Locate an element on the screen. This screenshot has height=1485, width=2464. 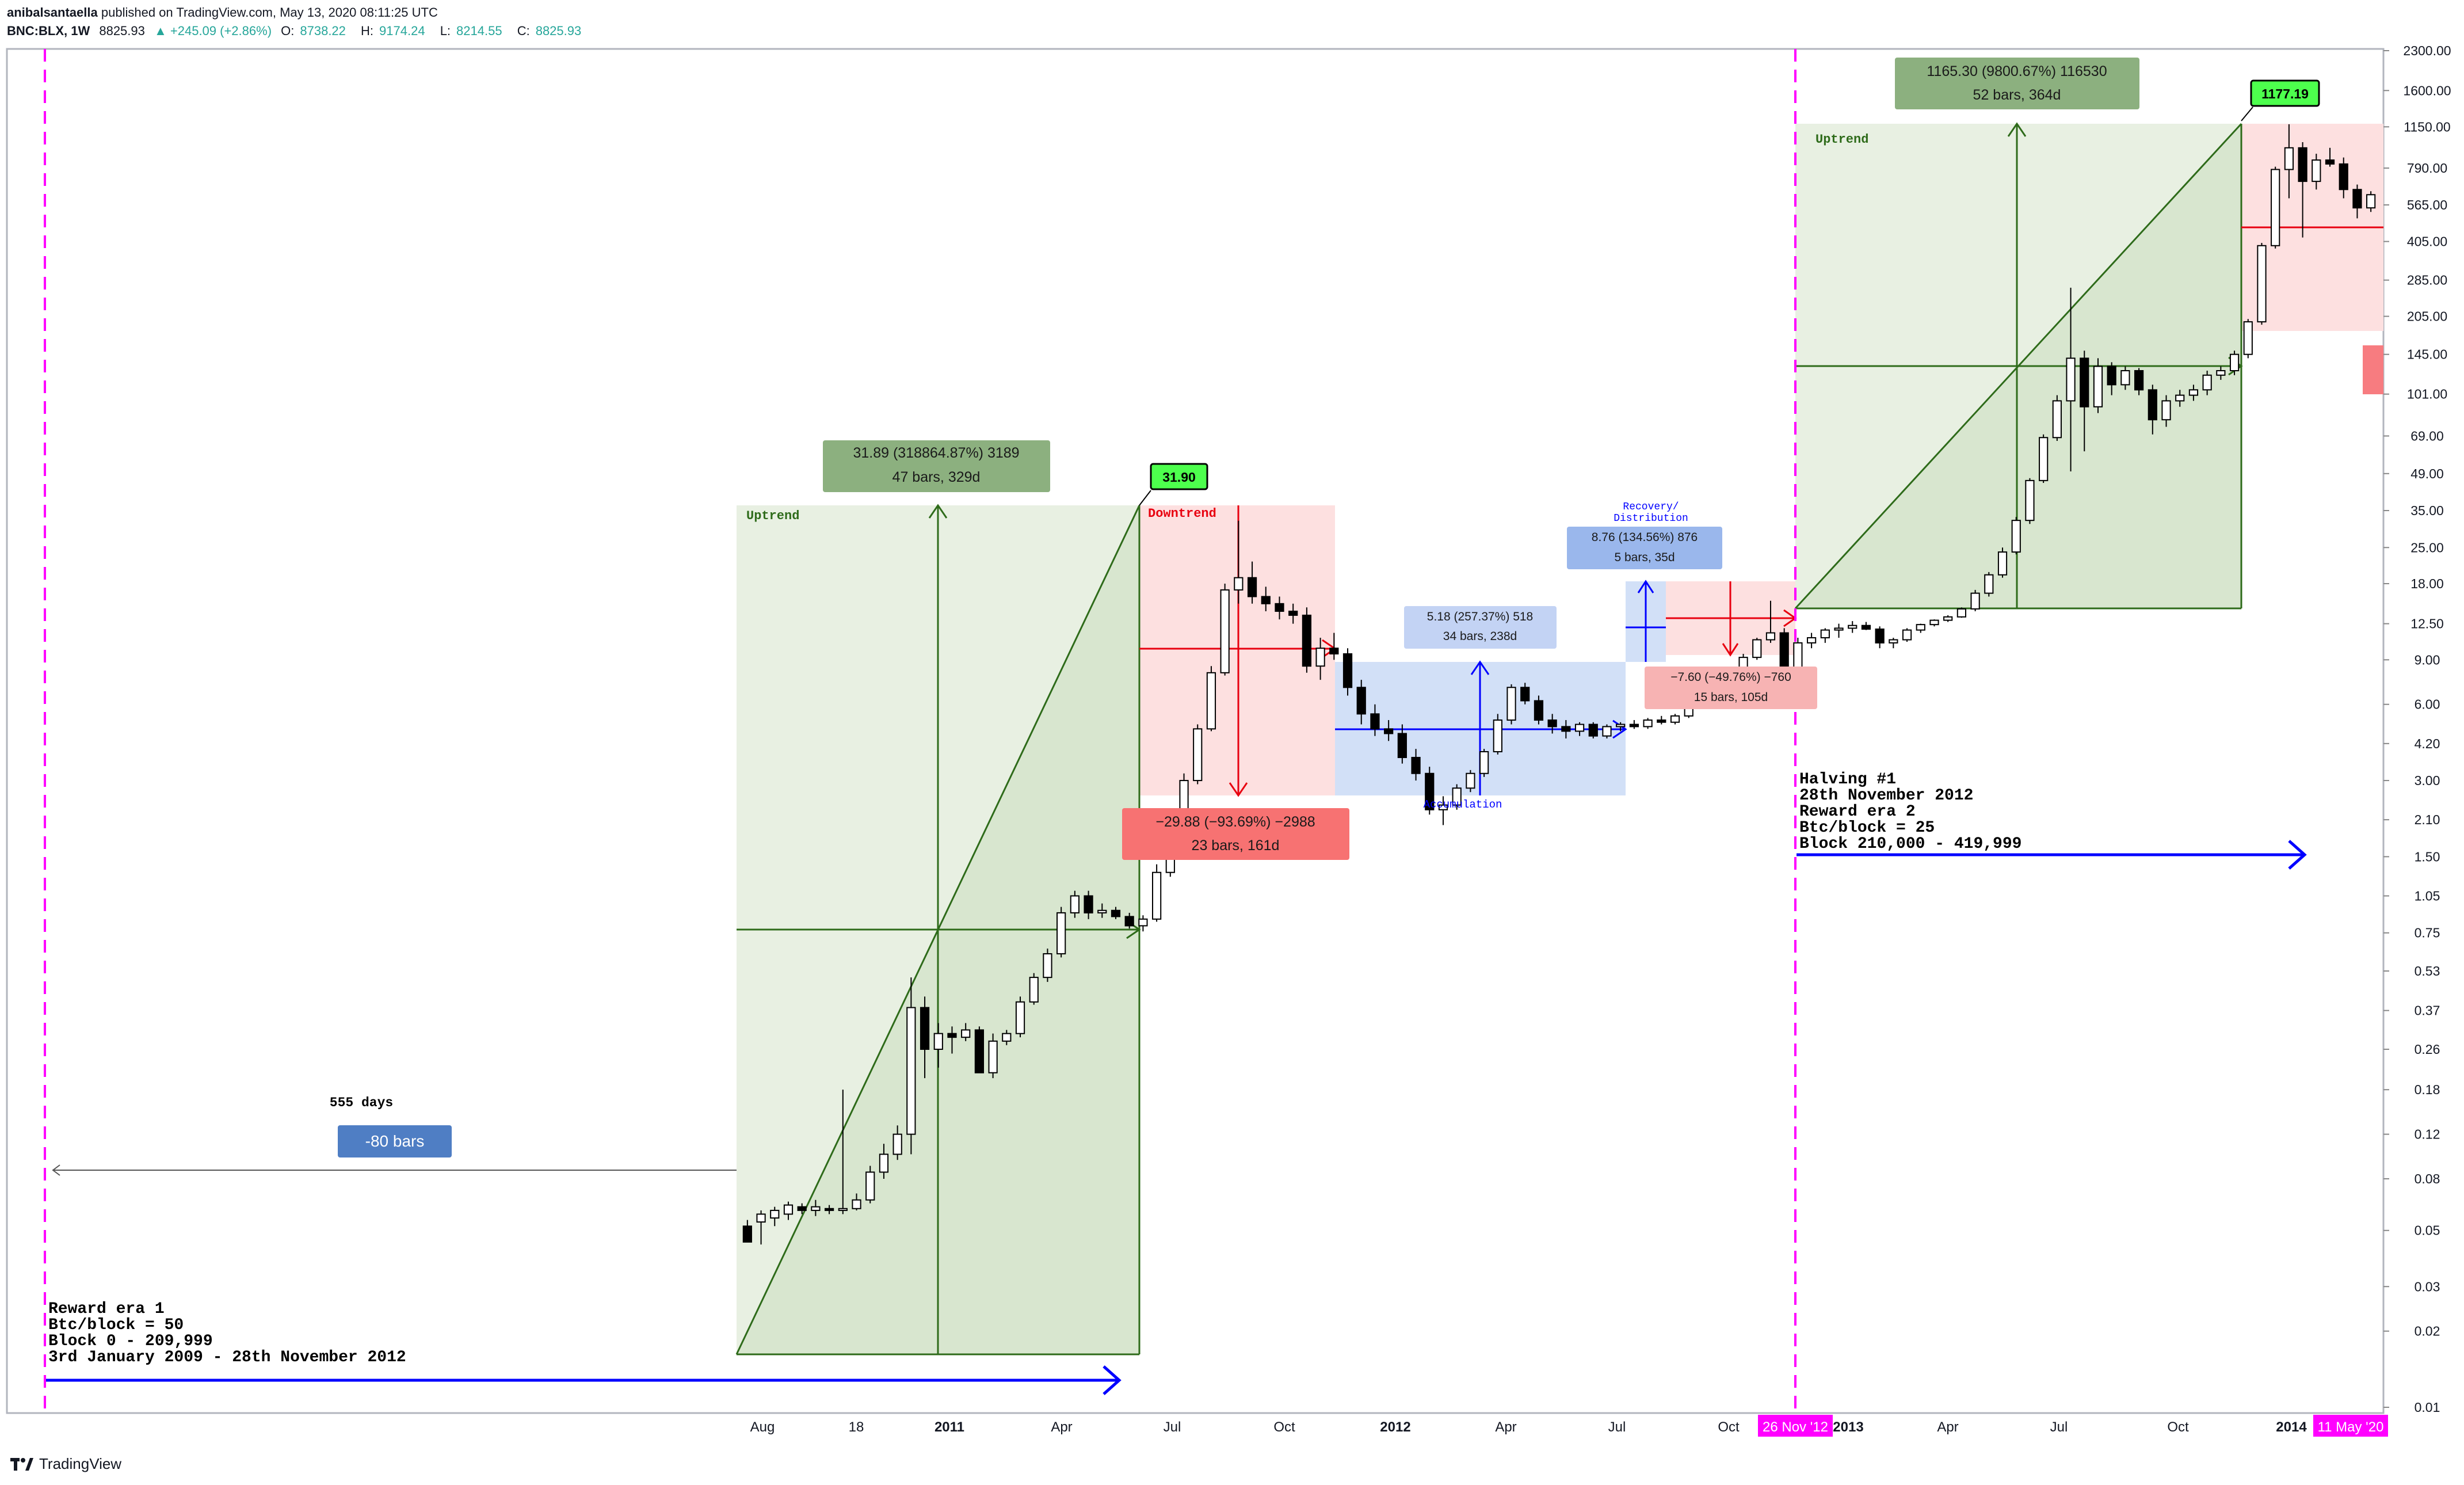
peak1-badge is located at coordinates (1179, 477).